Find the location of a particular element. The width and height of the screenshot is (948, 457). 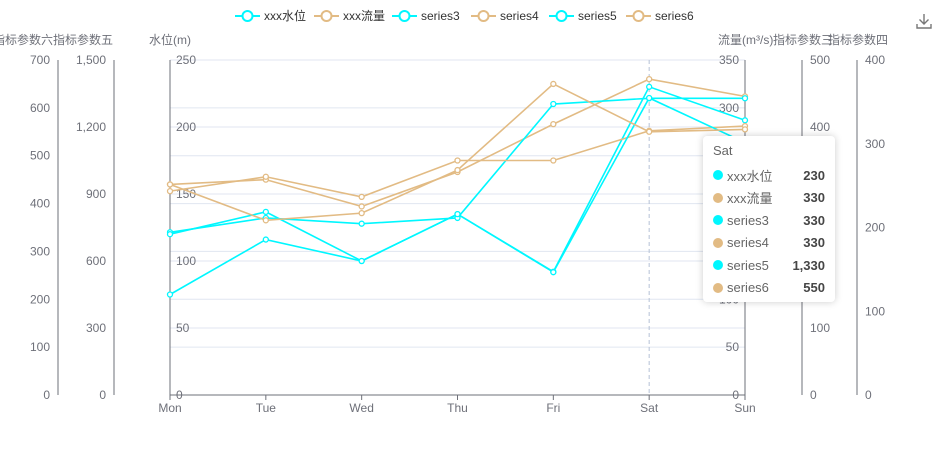

x-tick-label: Wed is located at coordinates (361, 408).